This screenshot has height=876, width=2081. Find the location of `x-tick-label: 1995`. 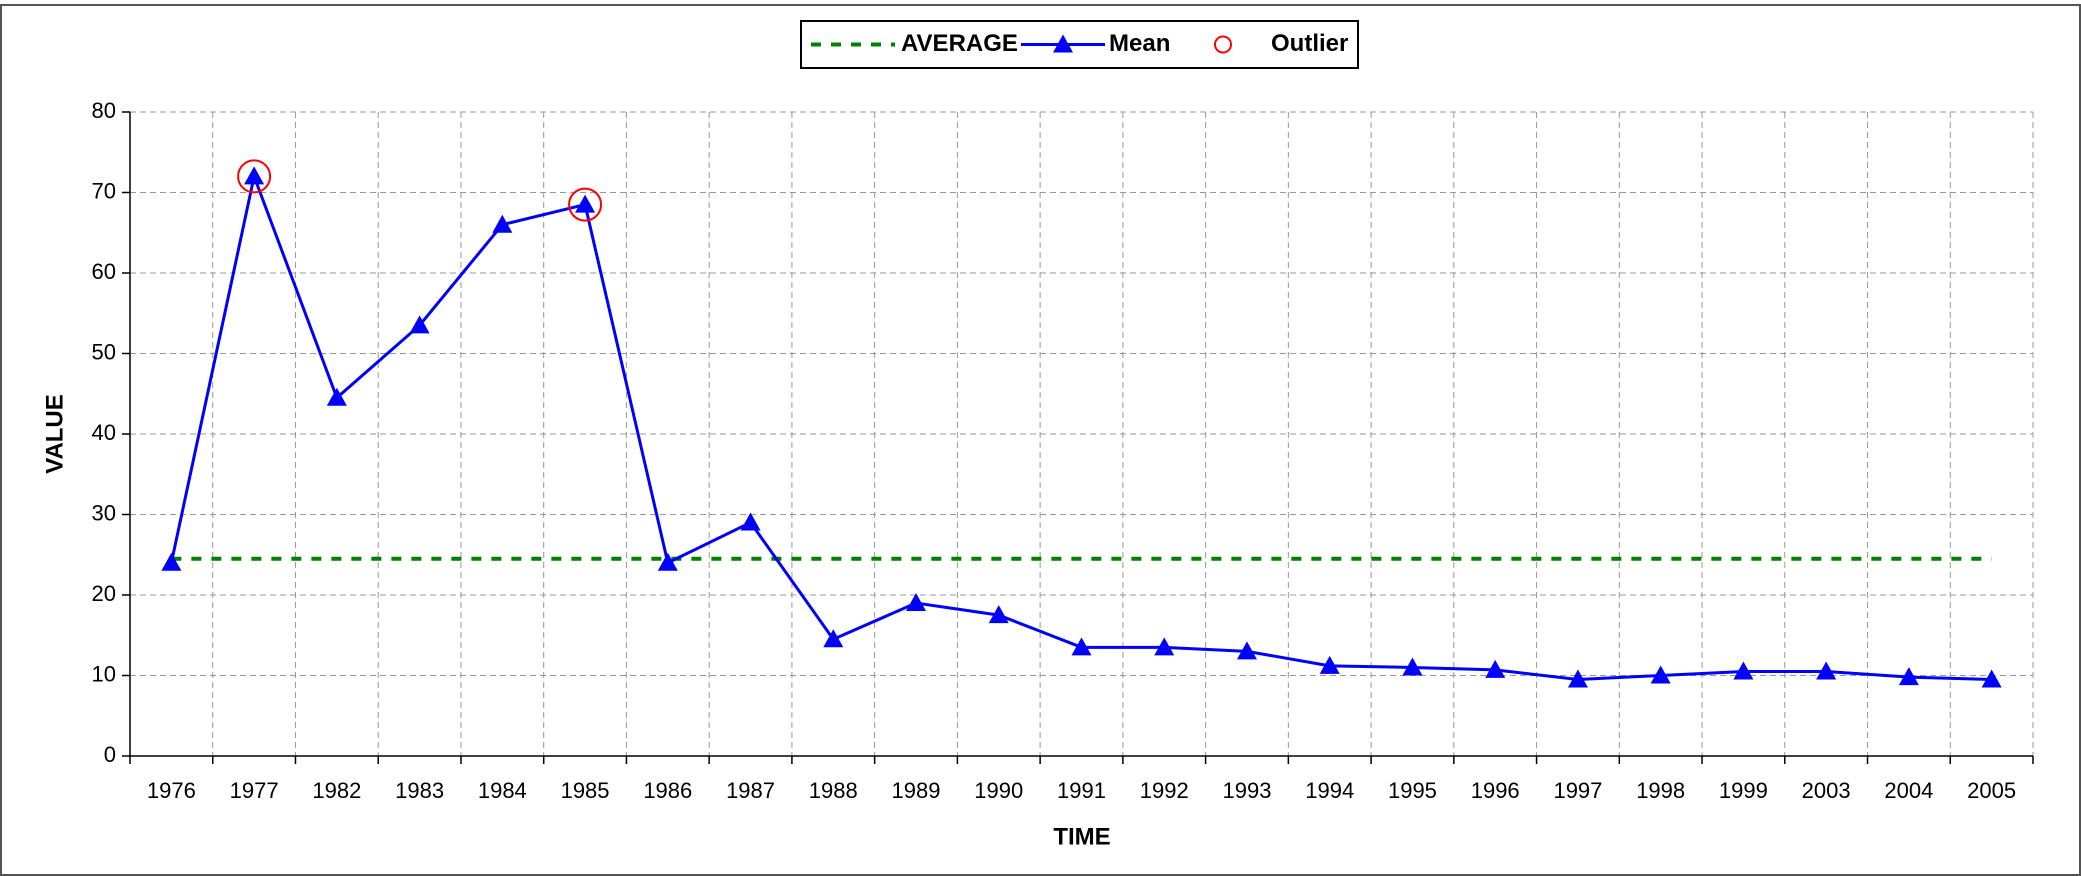

x-tick-label: 1995 is located at coordinates (1412, 790).